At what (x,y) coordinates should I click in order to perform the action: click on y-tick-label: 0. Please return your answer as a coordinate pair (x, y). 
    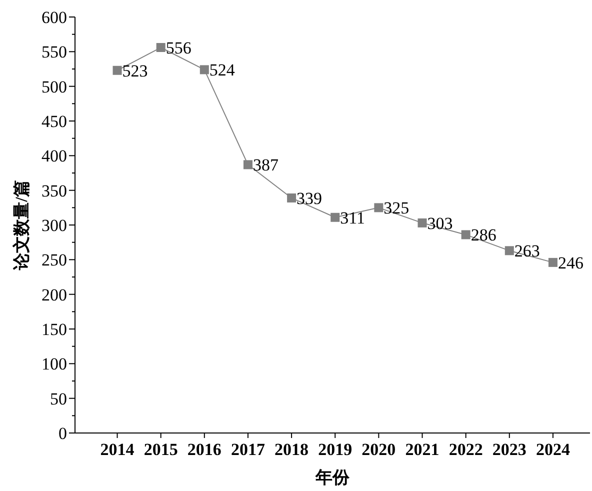
    Looking at the image, I should click on (62, 433).